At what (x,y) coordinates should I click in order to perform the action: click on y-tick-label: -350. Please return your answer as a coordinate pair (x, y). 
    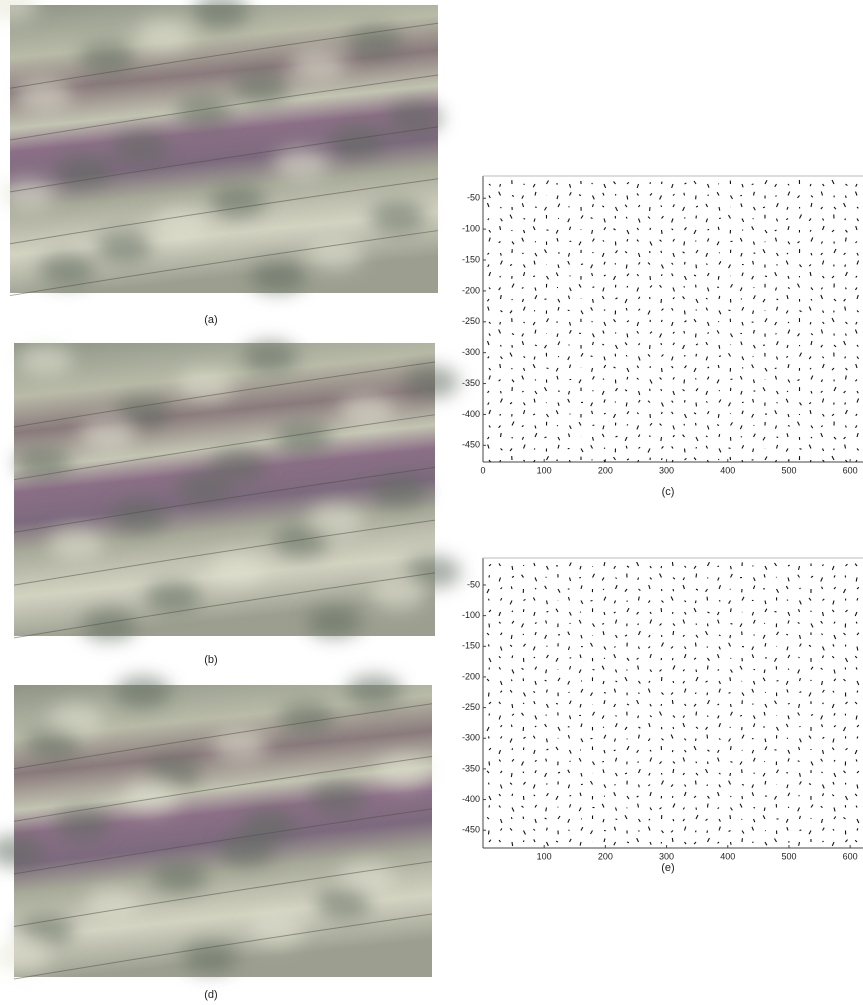
    Looking at the image, I should click on (471, 383).